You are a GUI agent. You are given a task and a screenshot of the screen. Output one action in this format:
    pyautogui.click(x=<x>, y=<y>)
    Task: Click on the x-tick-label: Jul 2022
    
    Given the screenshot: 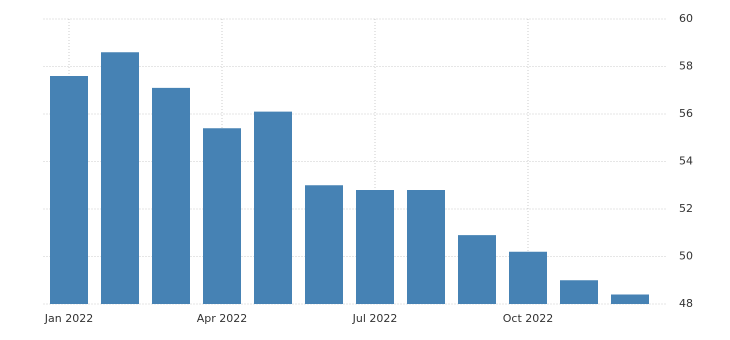 What is the action you would take?
    pyautogui.click(x=375, y=318)
    